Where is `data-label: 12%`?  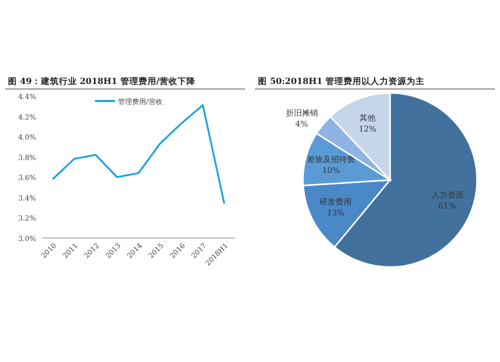 data-label: 12% is located at coordinates (367, 129).